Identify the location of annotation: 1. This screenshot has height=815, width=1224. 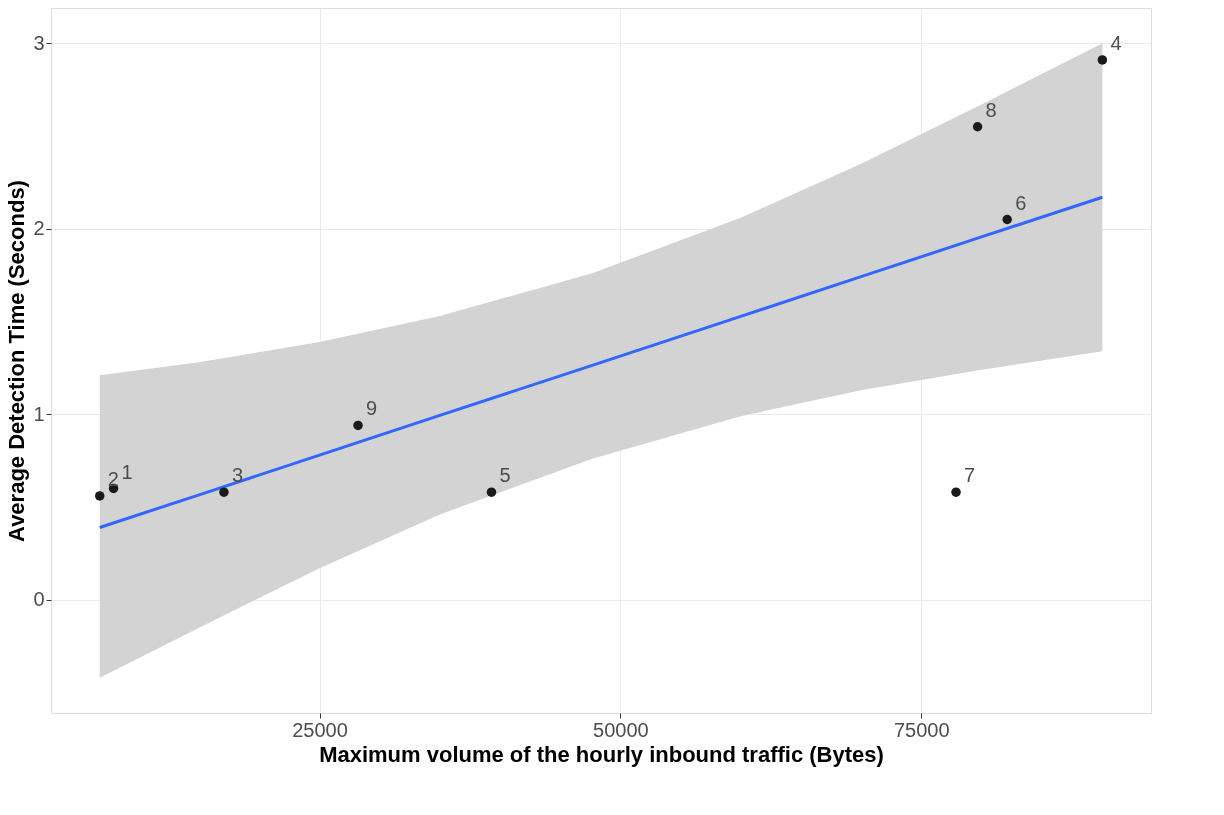
(127, 471).